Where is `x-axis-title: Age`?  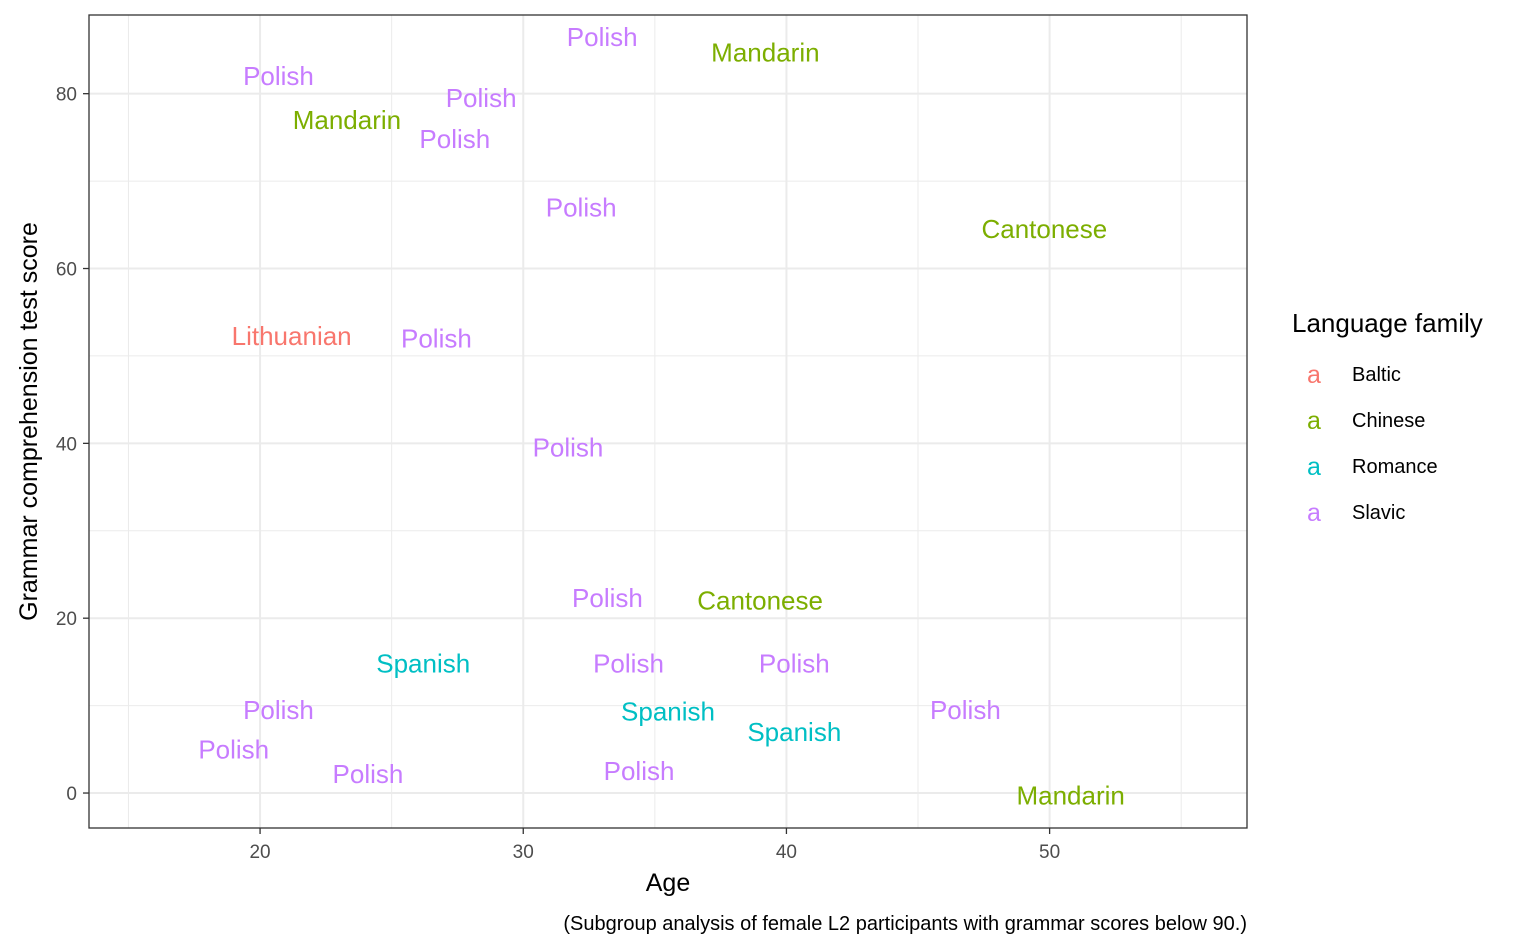
x-axis-title: Age is located at coordinates (668, 883).